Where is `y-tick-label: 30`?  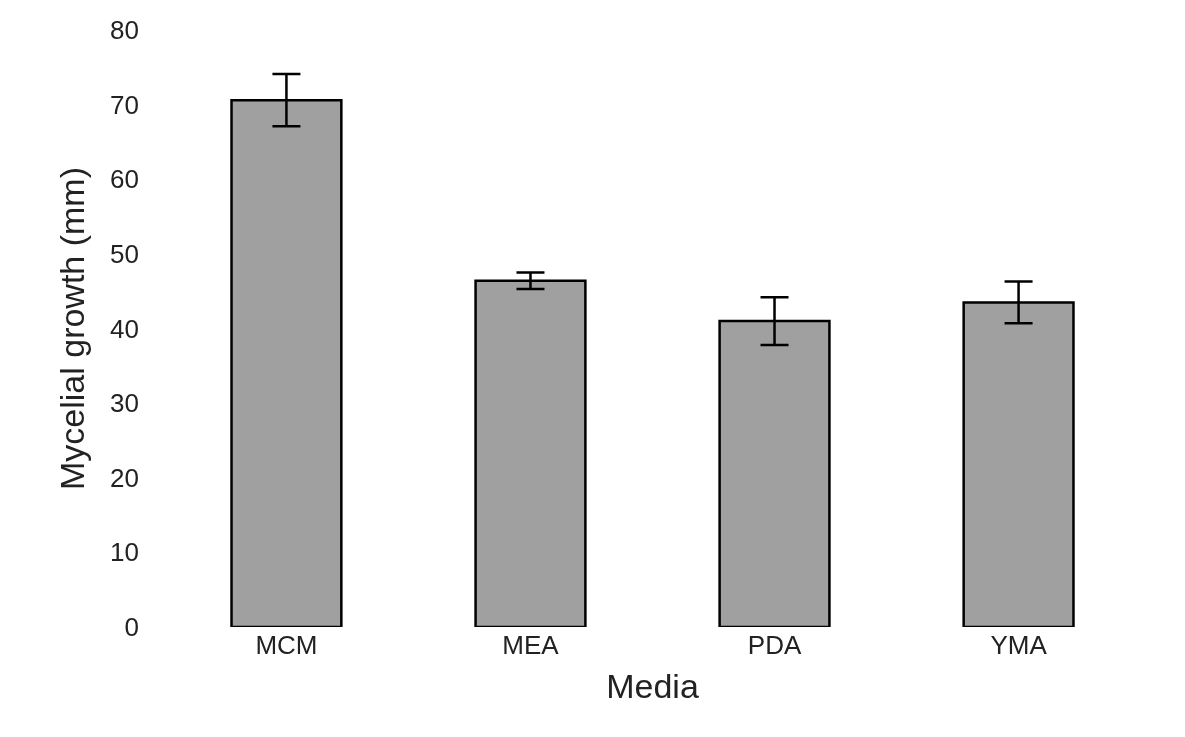 y-tick-label: 30 is located at coordinates (124, 403).